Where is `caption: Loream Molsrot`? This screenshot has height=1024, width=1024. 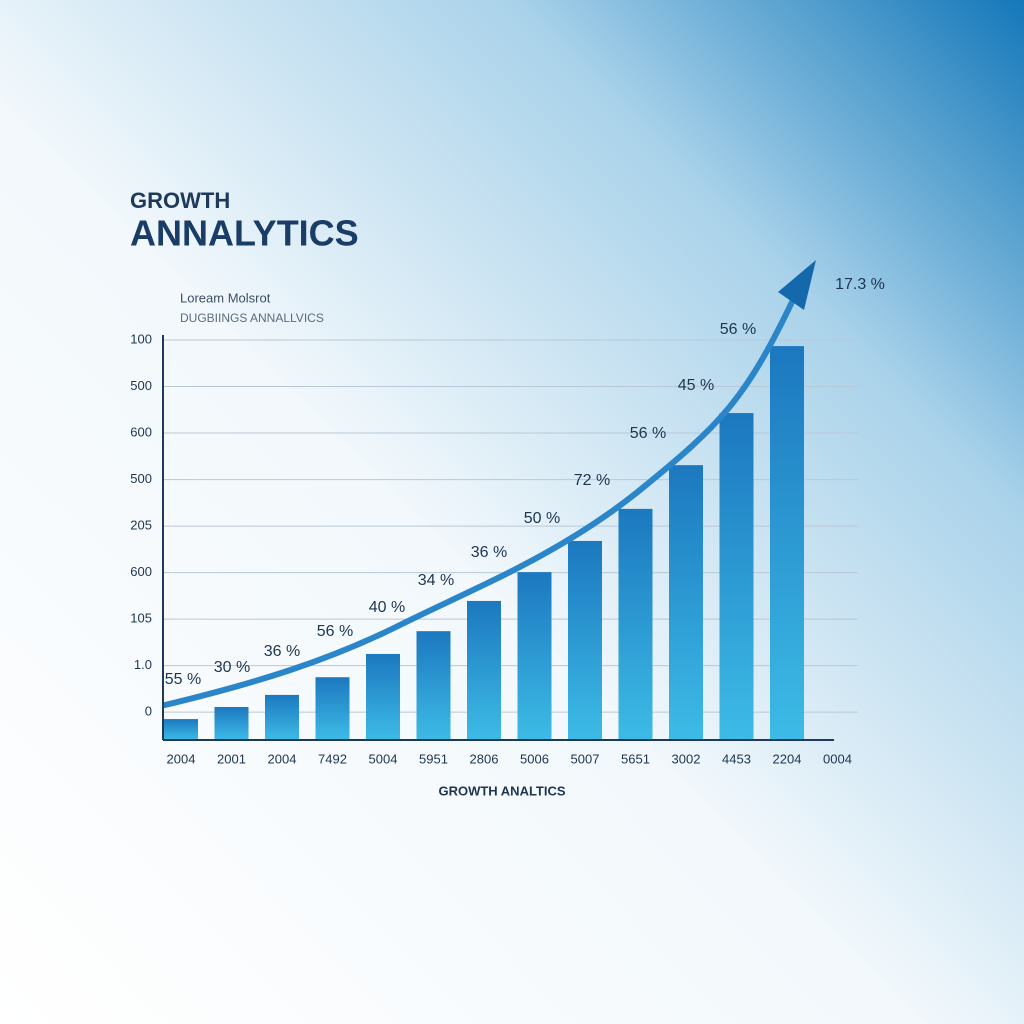
caption: Loream Molsrot is located at coordinates (225, 297).